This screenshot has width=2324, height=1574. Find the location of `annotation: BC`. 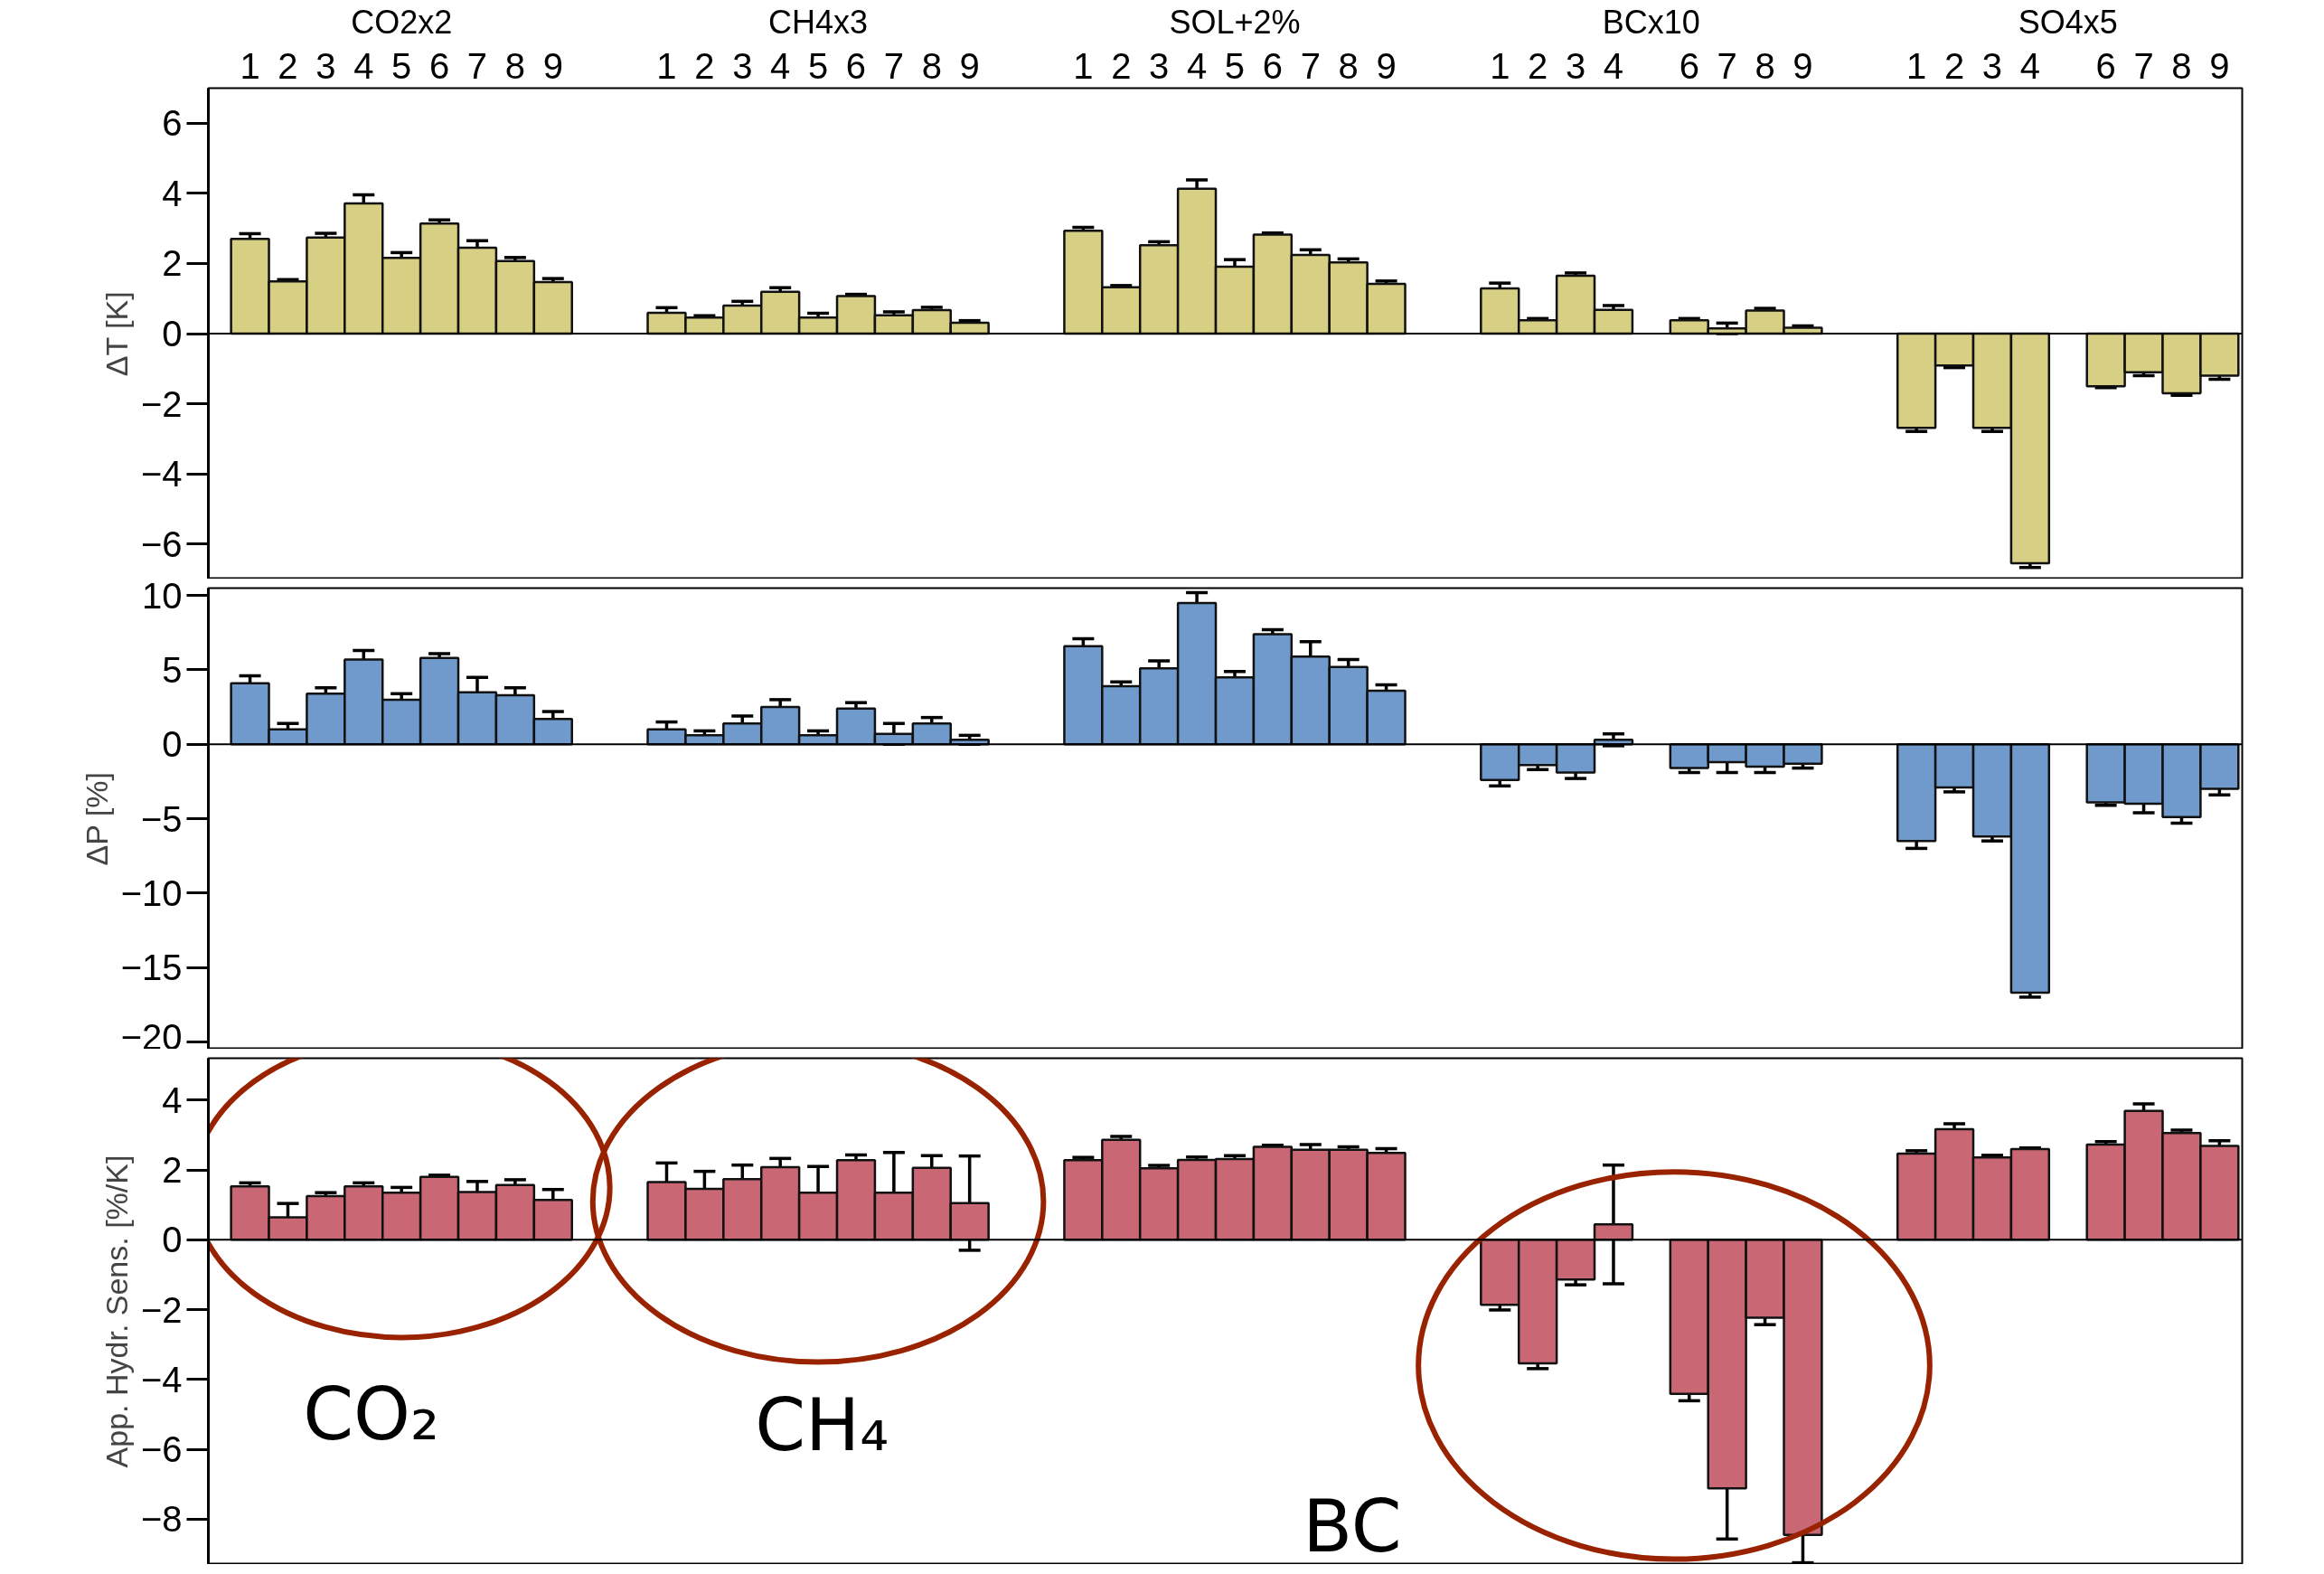

annotation: BC is located at coordinates (1352, 1526).